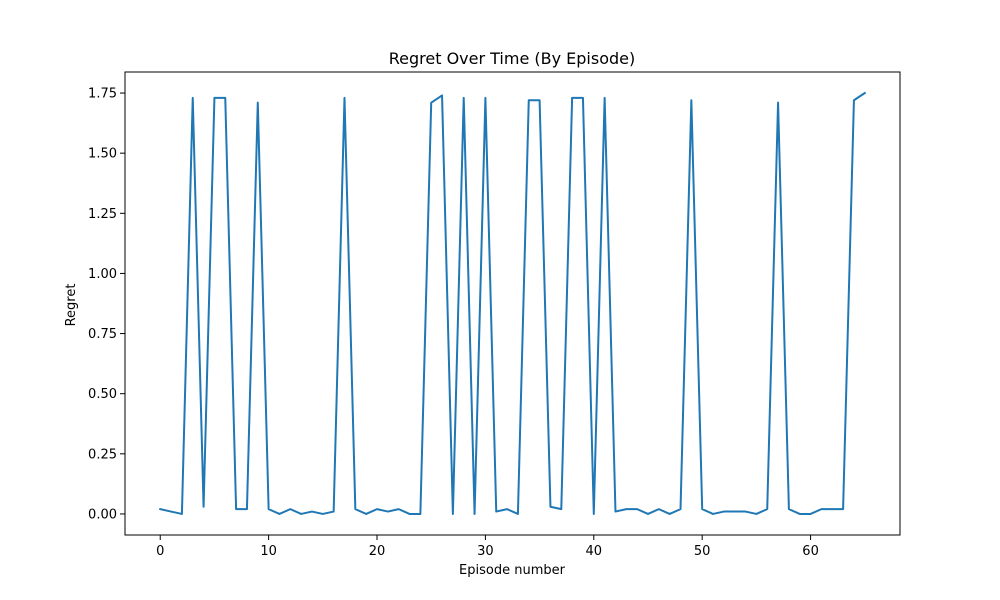  What do you see at coordinates (102, 334) in the screenshot?
I see `y-tick-label: 0.75` at bounding box center [102, 334].